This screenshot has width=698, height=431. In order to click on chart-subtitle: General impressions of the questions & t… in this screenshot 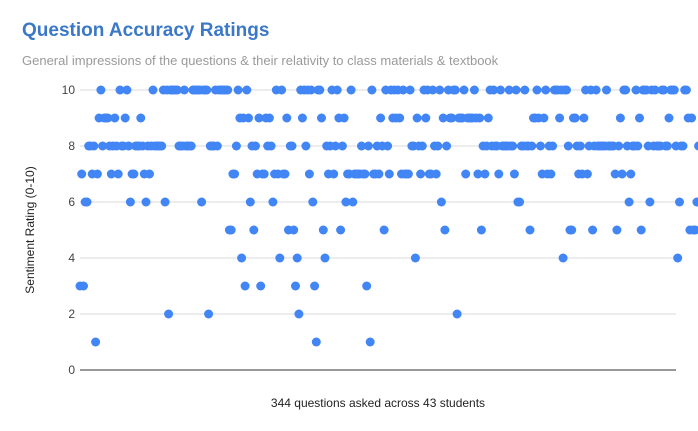, I will do `click(260, 60)`.